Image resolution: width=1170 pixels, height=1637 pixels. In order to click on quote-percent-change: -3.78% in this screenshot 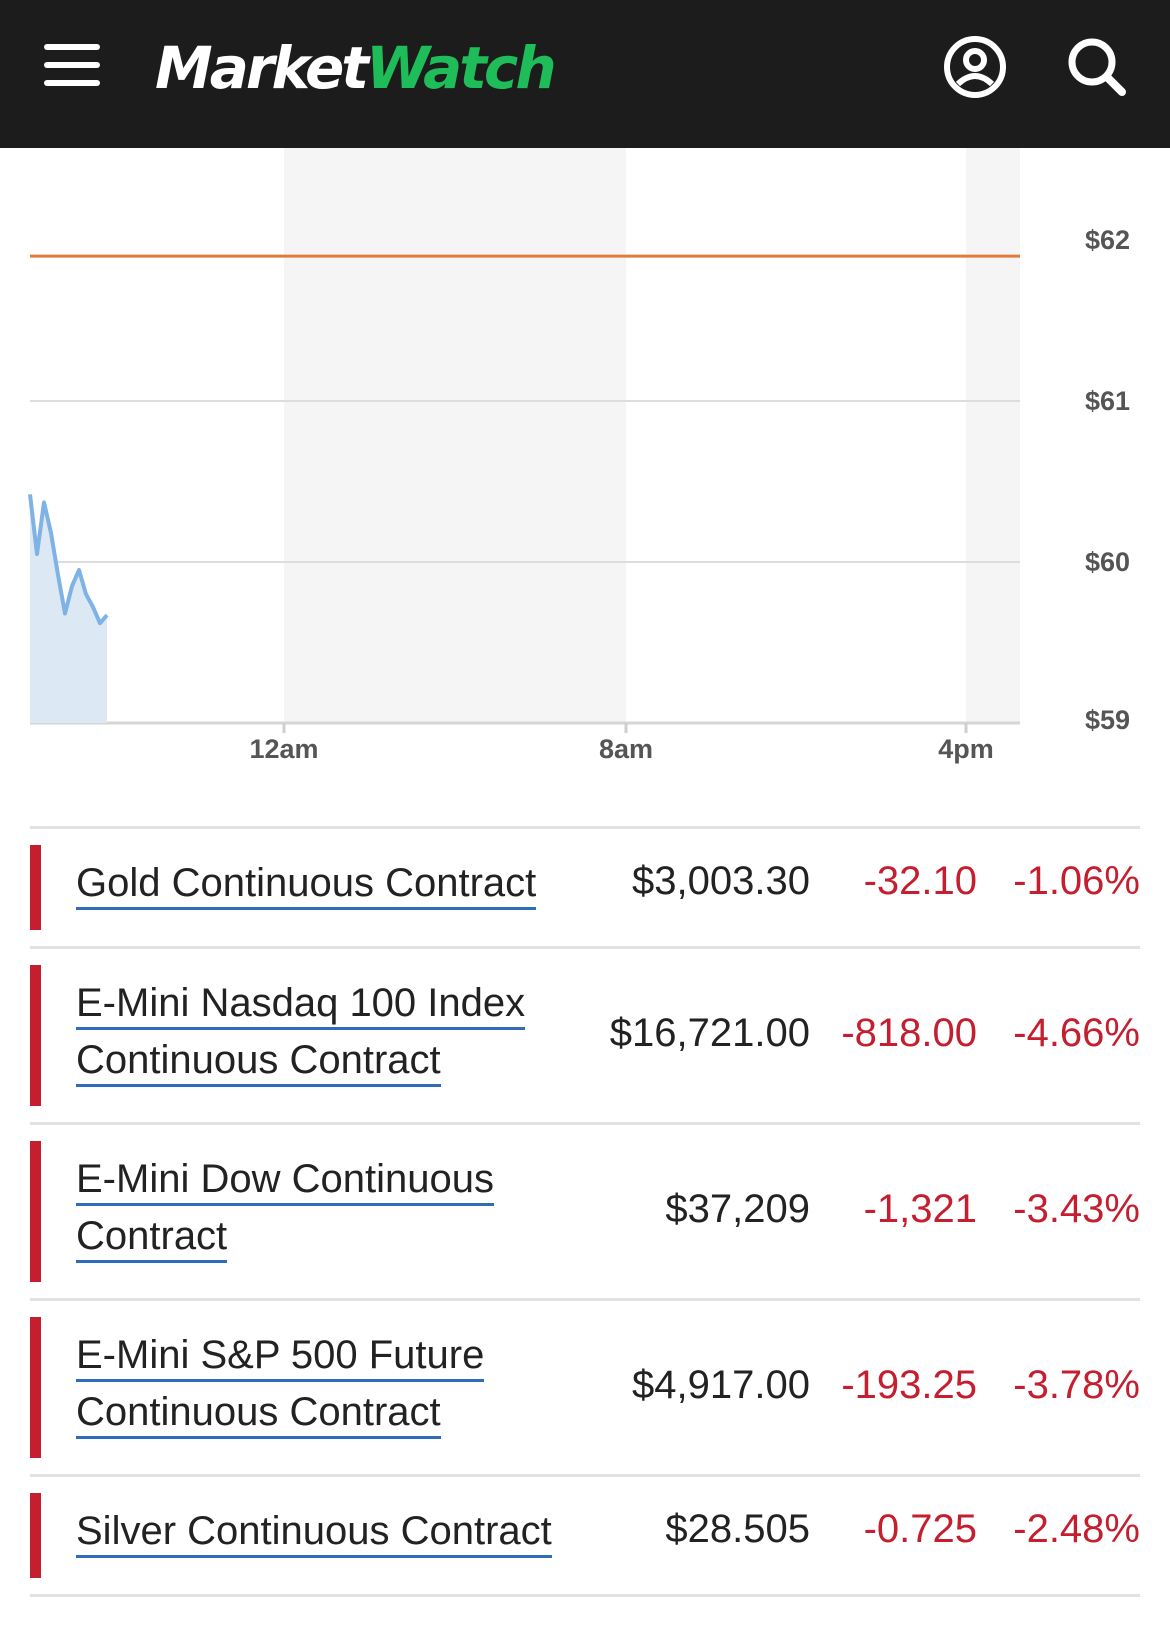, I will do `click(1076, 1385)`.